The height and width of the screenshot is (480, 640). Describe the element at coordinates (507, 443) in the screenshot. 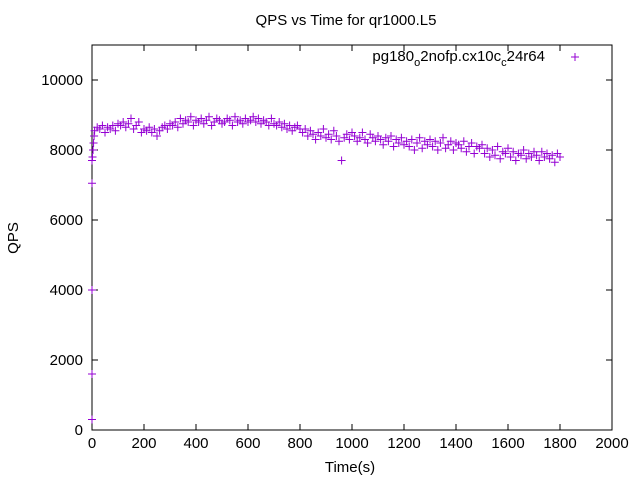

I see `x-tick-label: 1600` at that location.